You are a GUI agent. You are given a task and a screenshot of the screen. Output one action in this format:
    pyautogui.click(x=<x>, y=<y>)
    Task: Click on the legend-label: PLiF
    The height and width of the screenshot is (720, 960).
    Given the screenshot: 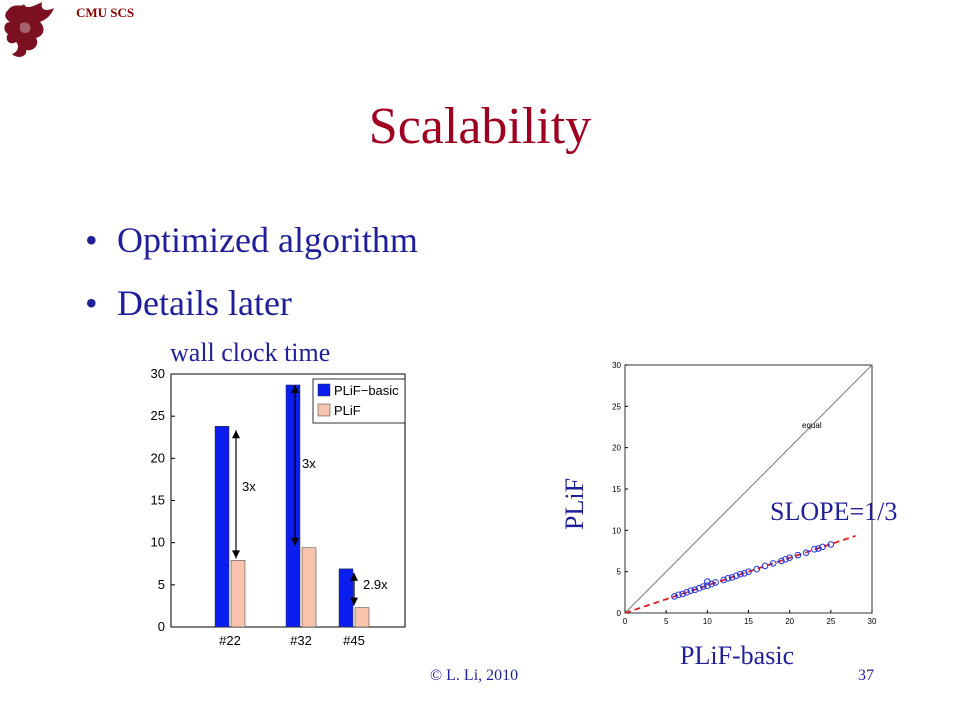 What is the action you would take?
    pyautogui.click(x=347, y=410)
    